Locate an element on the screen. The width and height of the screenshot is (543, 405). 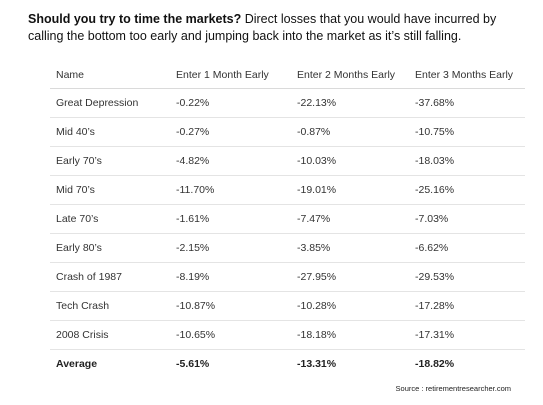
row-name: Mid 70’s is located at coordinates (110, 190).